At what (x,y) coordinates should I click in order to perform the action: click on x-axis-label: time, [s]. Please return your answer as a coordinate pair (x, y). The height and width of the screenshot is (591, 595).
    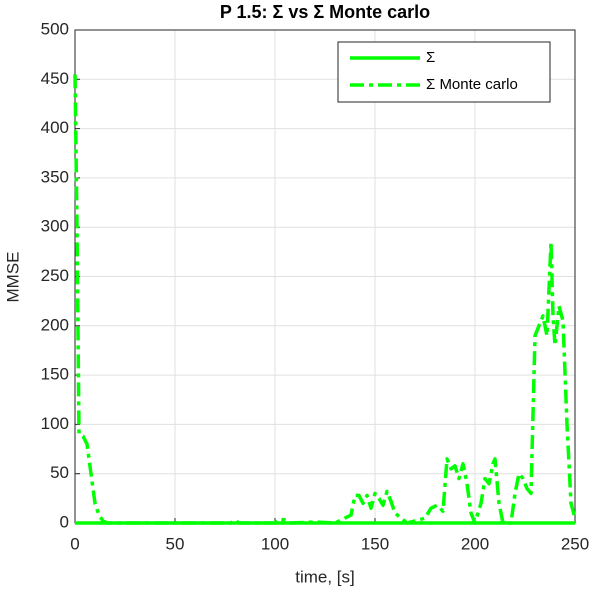
    Looking at the image, I should click on (325, 576).